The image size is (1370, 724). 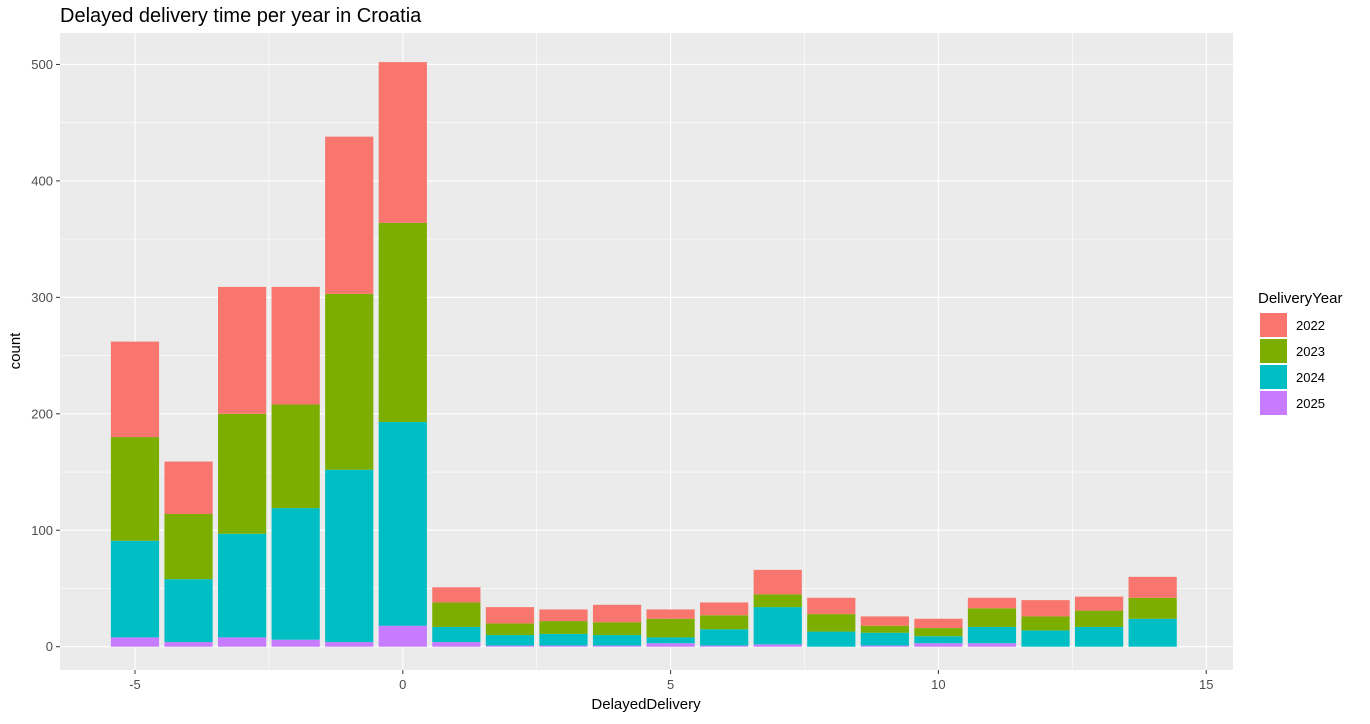 I want to click on legend: DeliveryYear 2022 2023 2024 2025, so click(x=1300, y=352).